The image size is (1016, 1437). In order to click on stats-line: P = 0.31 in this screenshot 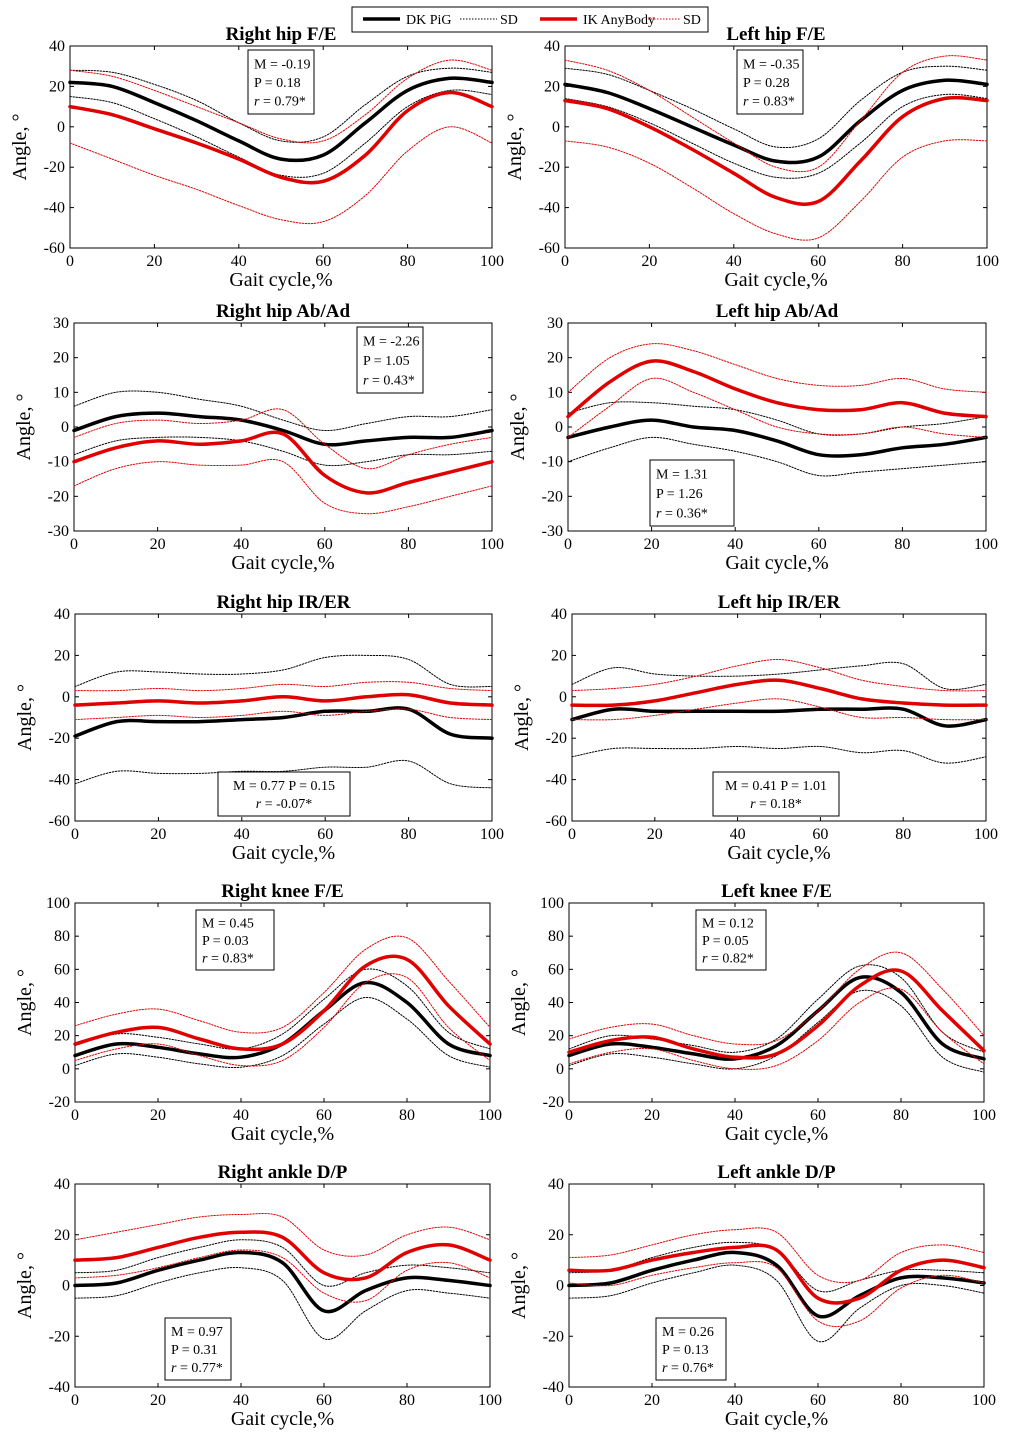, I will do `click(194, 1350)`.